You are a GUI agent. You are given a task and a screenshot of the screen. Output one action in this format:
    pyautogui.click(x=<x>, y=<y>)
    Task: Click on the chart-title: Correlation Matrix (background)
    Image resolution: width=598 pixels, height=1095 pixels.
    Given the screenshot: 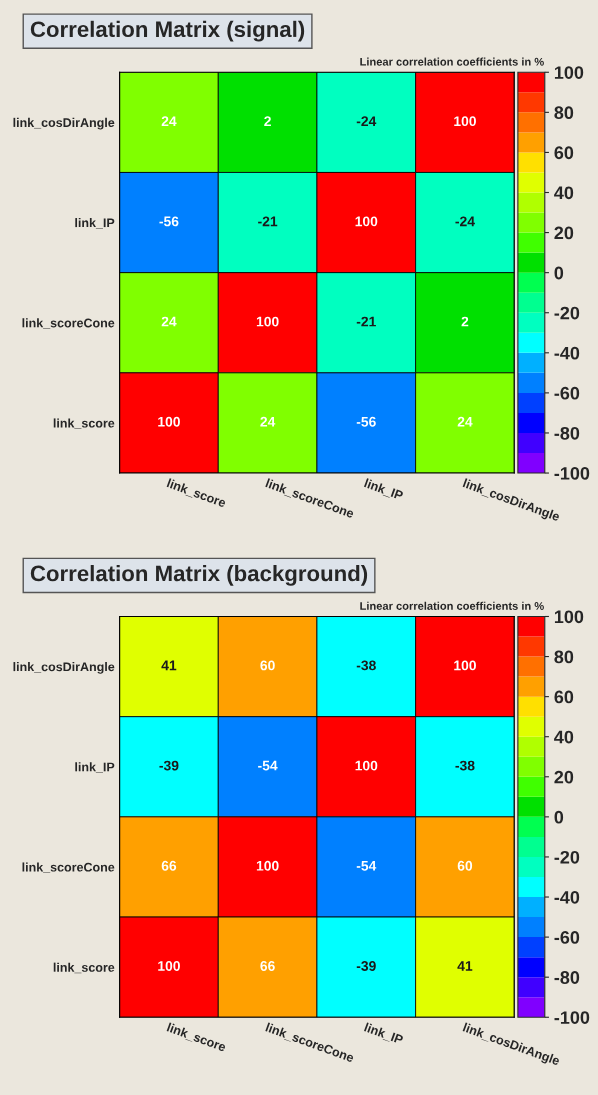 What is the action you would take?
    pyautogui.click(x=199, y=575)
    